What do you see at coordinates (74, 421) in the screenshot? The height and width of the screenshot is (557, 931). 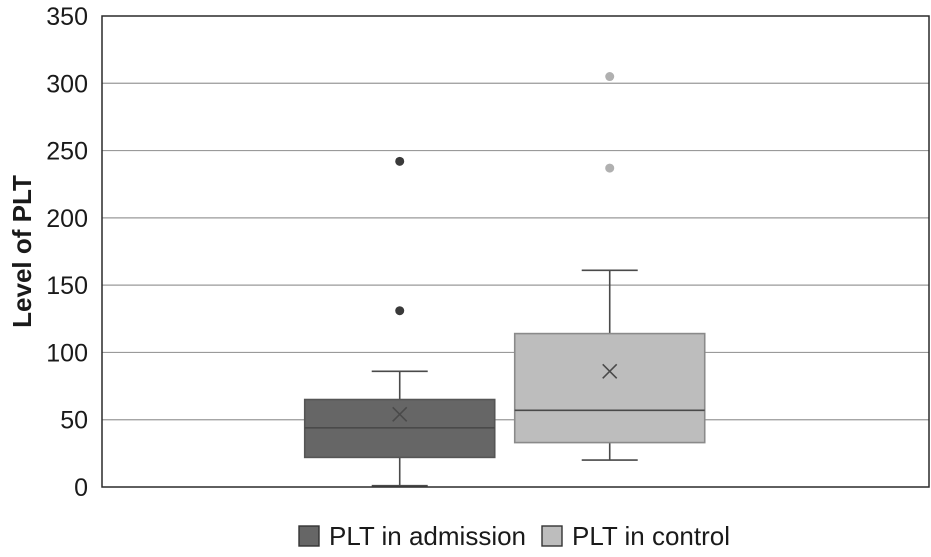 I see `y-tick-label-50: 50` at bounding box center [74, 421].